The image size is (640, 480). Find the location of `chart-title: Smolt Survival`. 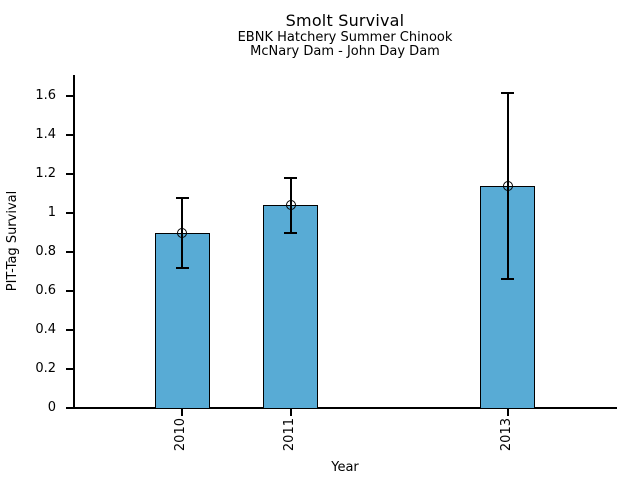

chart-title: Smolt Survival is located at coordinates (345, 20).